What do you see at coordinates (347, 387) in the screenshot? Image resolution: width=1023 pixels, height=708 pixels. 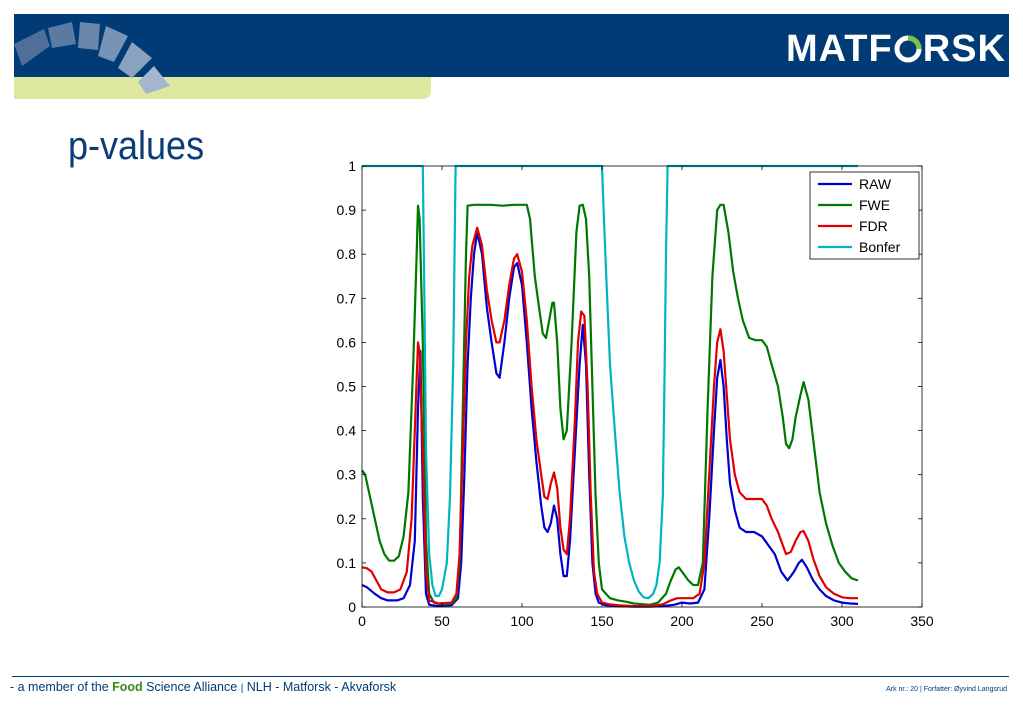 I see `y-tick-label: 0.5` at bounding box center [347, 387].